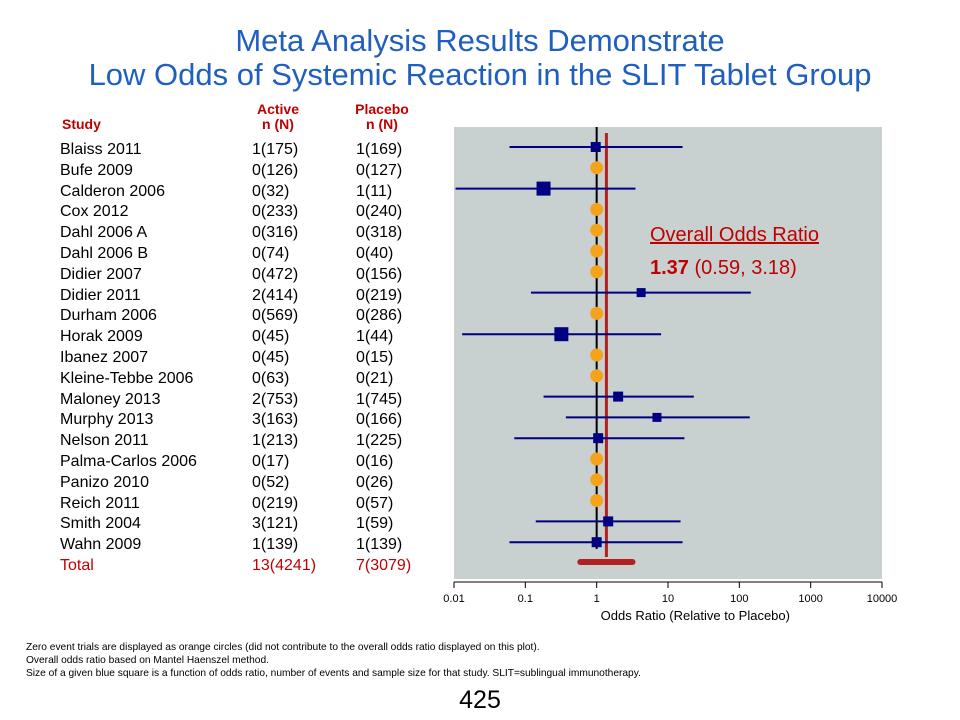 The width and height of the screenshot is (960, 720). What do you see at coordinates (275, 420) in the screenshot?
I see `active-count: 3(163)` at bounding box center [275, 420].